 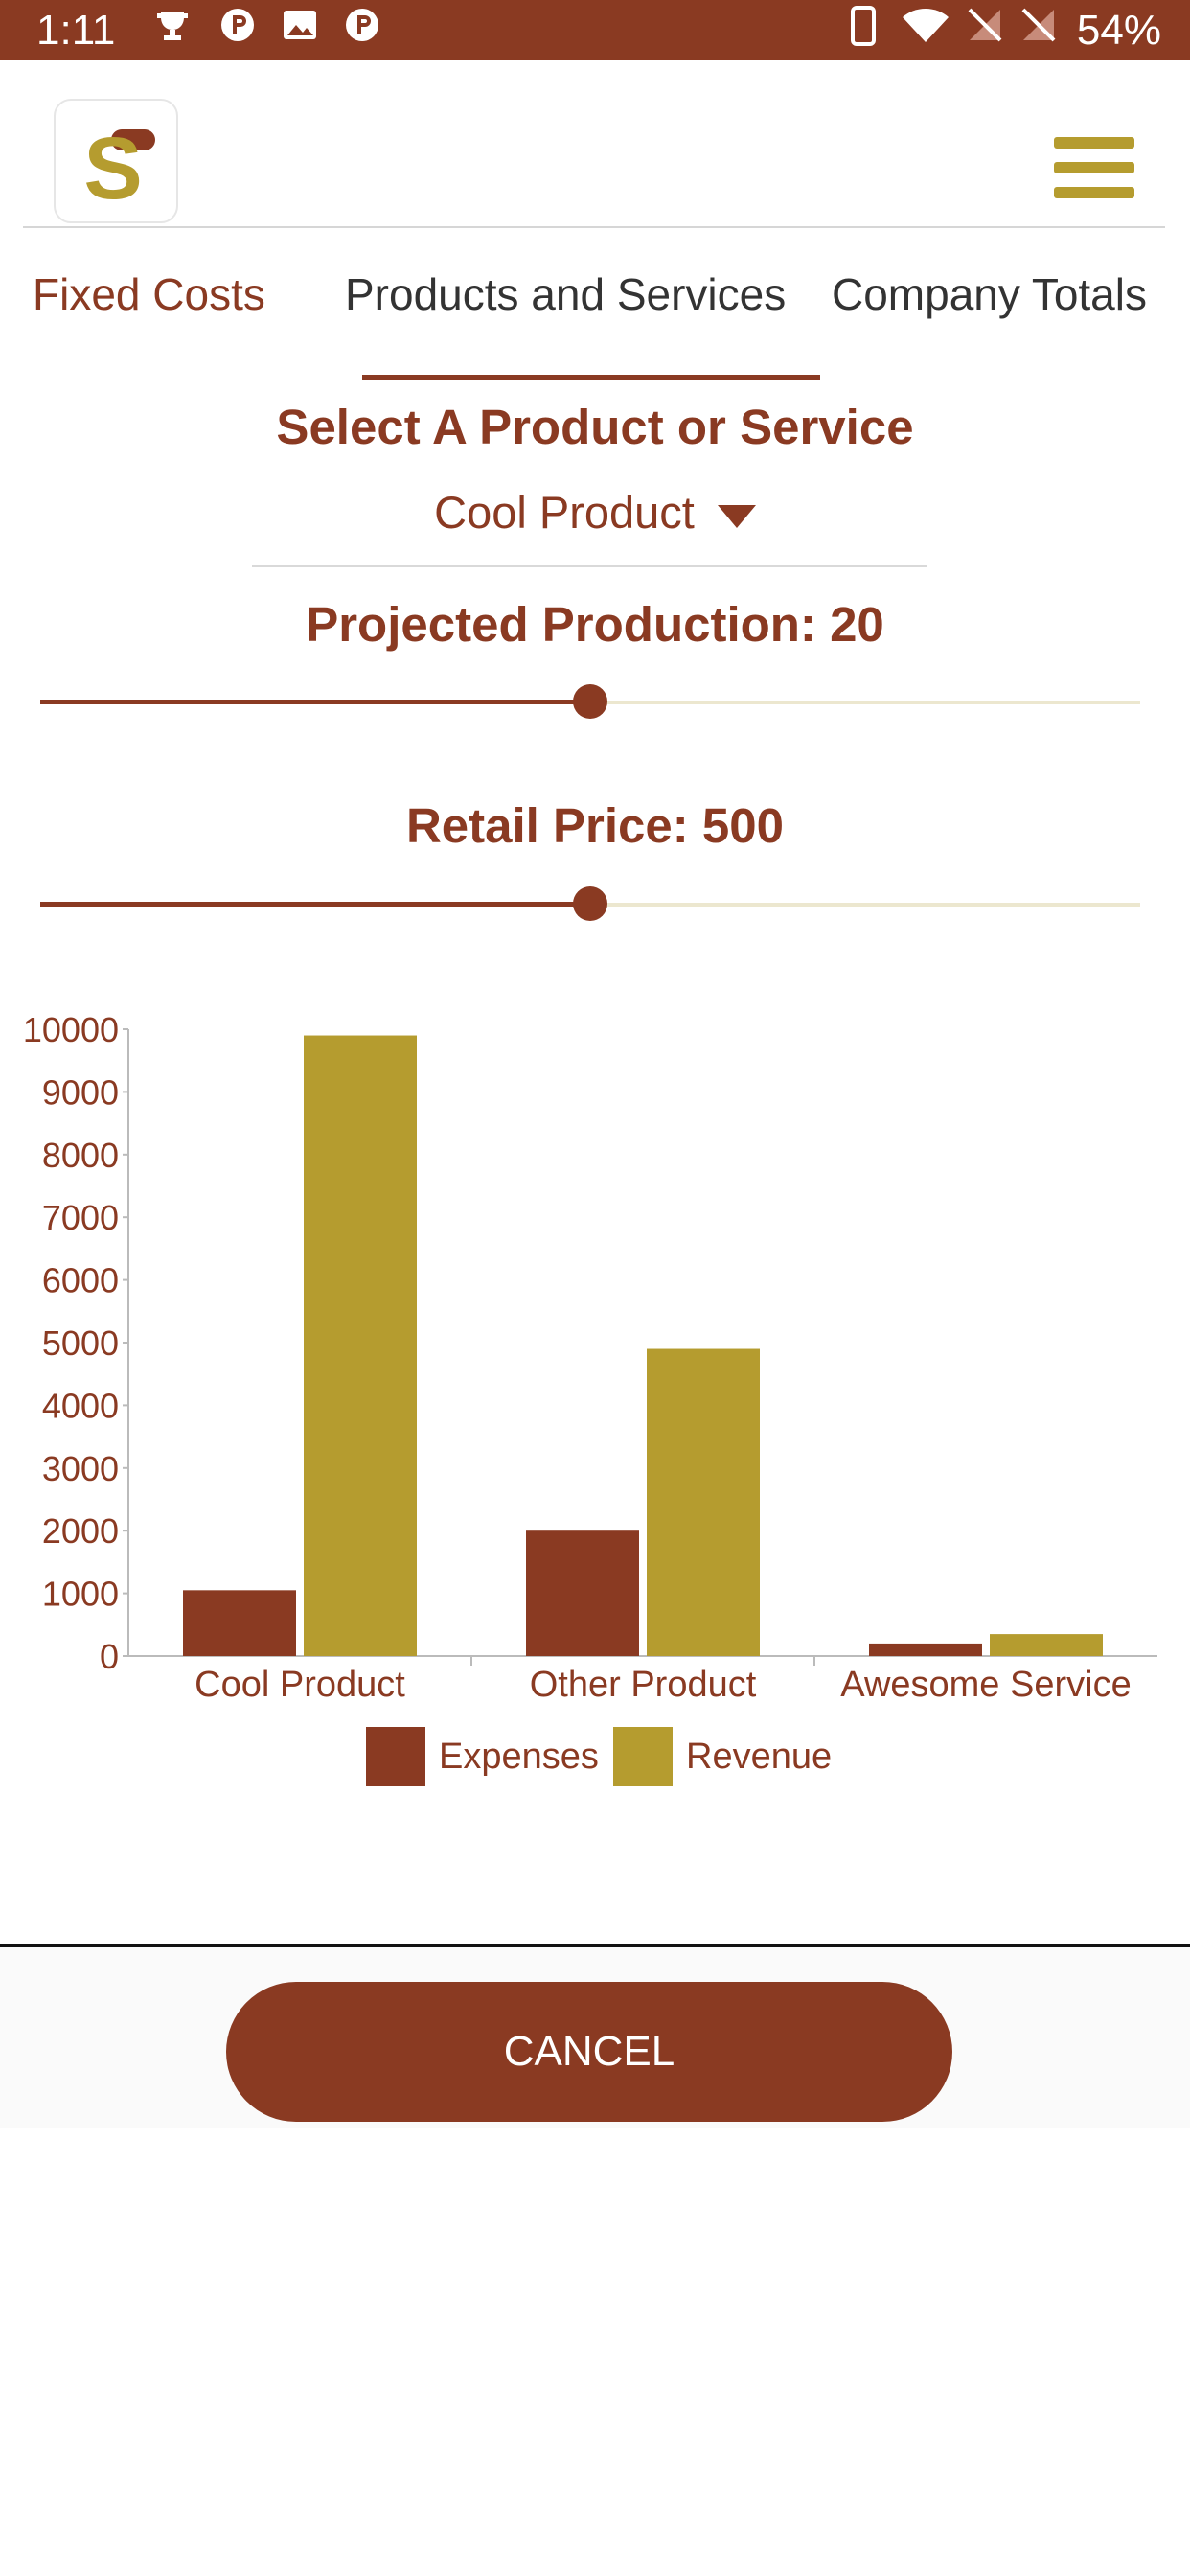 I want to click on x-category-label: Other Product, so click(x=643, y=1685).